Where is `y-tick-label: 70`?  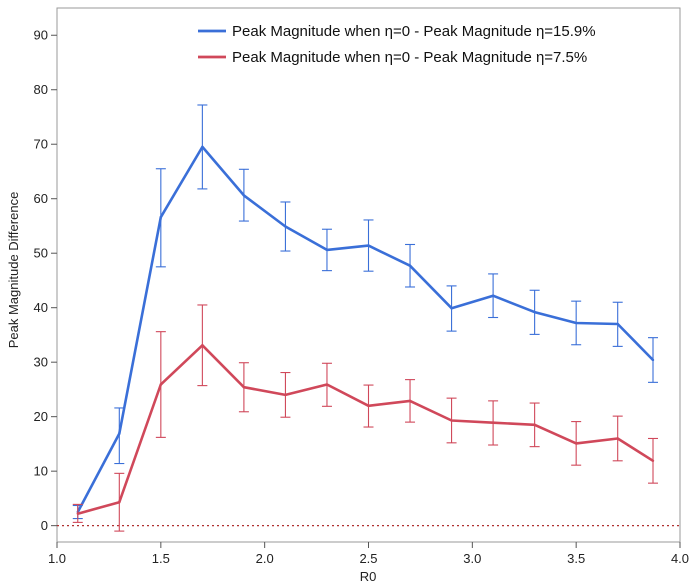 y-tick-label: 70 is located at coordinates (41, 144).